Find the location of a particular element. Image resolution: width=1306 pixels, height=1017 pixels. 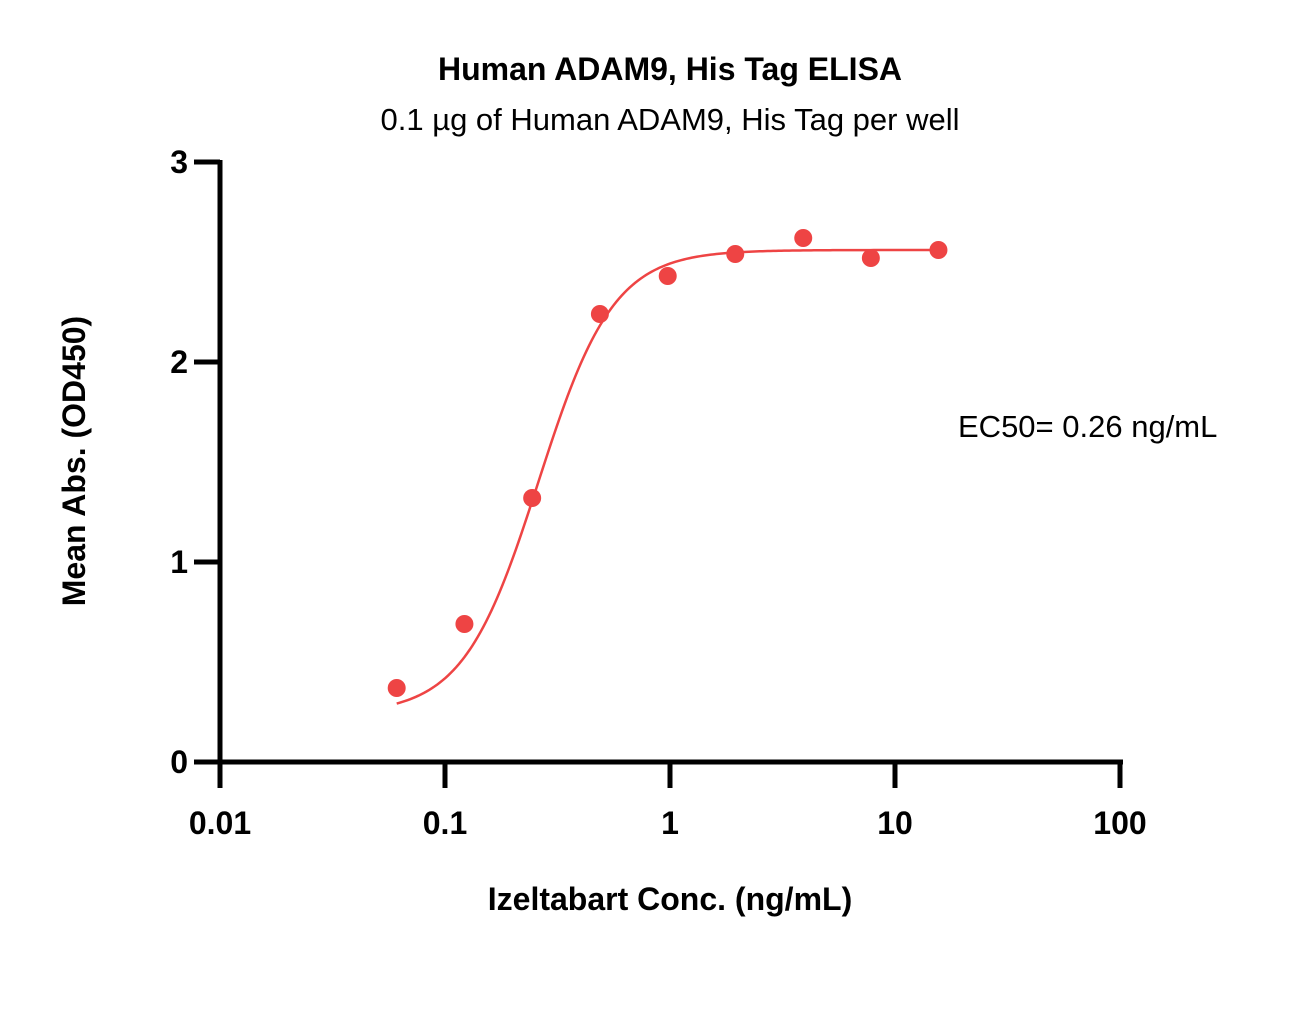

y-axis-label: Mean Abs. (OD450) is located at coordinates (74, 461).